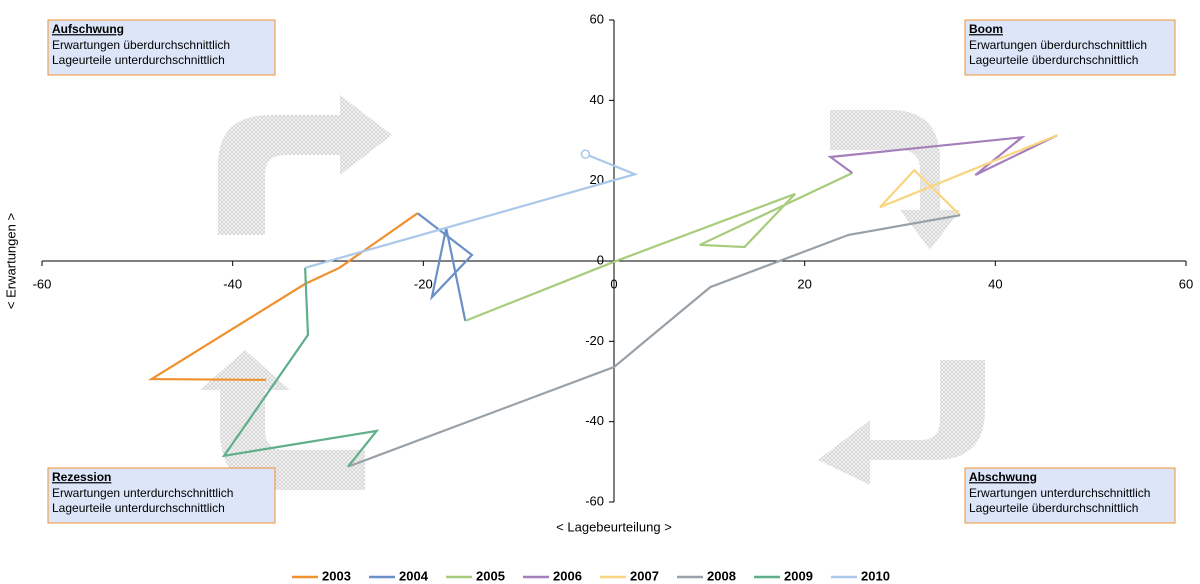 The image size is (1200, 584). I want to click on quadrant-title: Aufschwung, so click(88, 29).